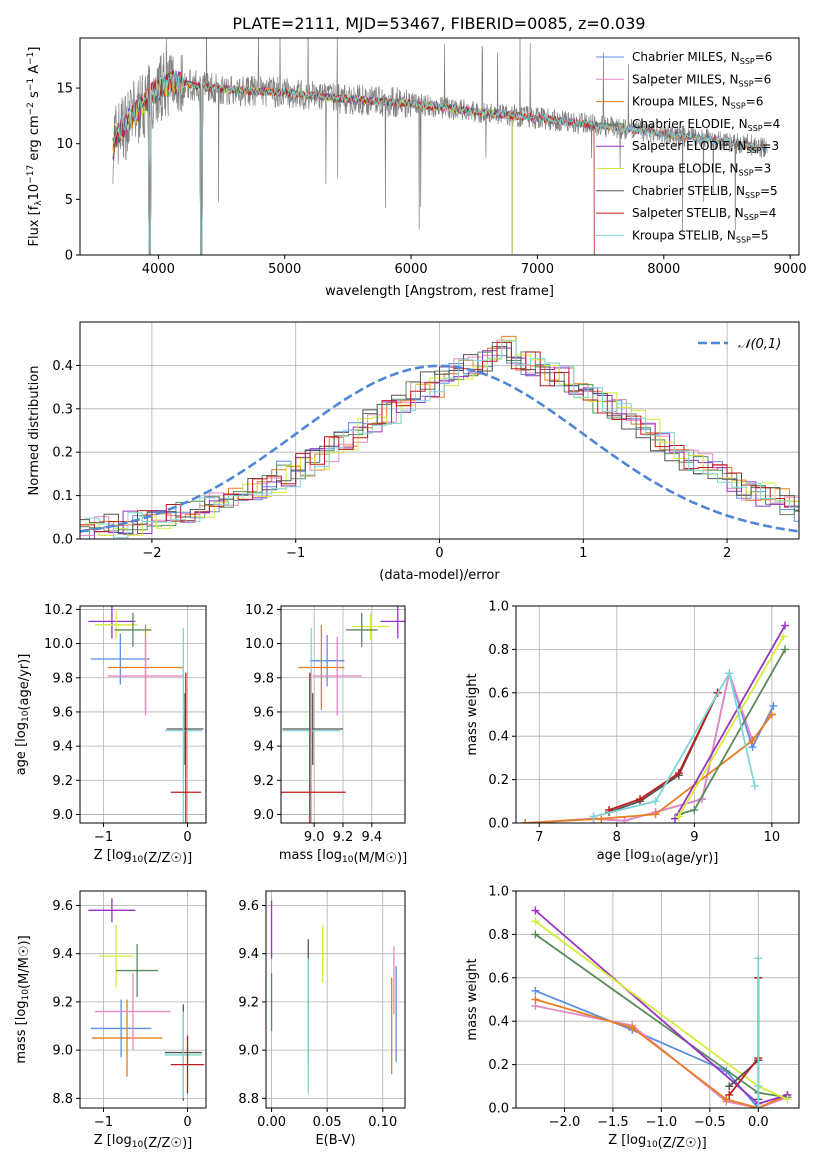 The image size is (819, 1170). What do you see at coordinates (58, 644) in the screenshot?
I see `y-tick-label: 10.0` at bounding box center [58, 644].